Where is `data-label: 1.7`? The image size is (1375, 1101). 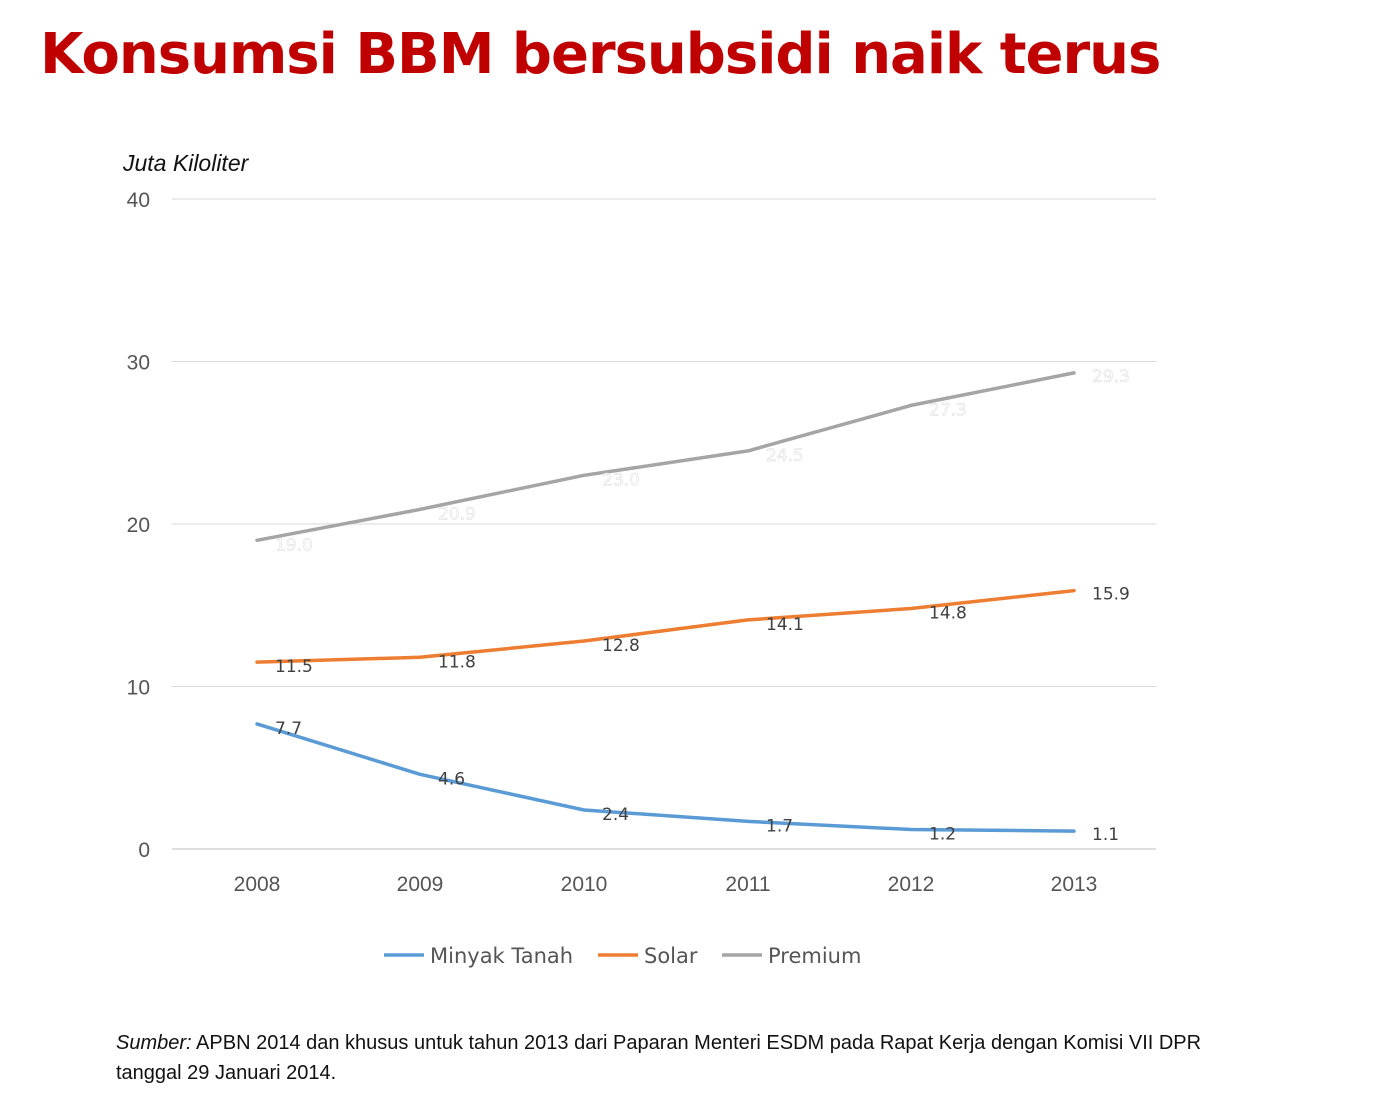
data-label: 1.7 is located at coordinates (779, 826).